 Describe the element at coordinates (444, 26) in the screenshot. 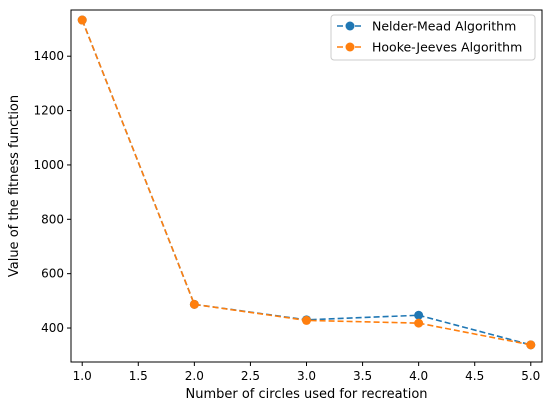

I see `legend-label: Nelder-Mead Algorithm` at that location.